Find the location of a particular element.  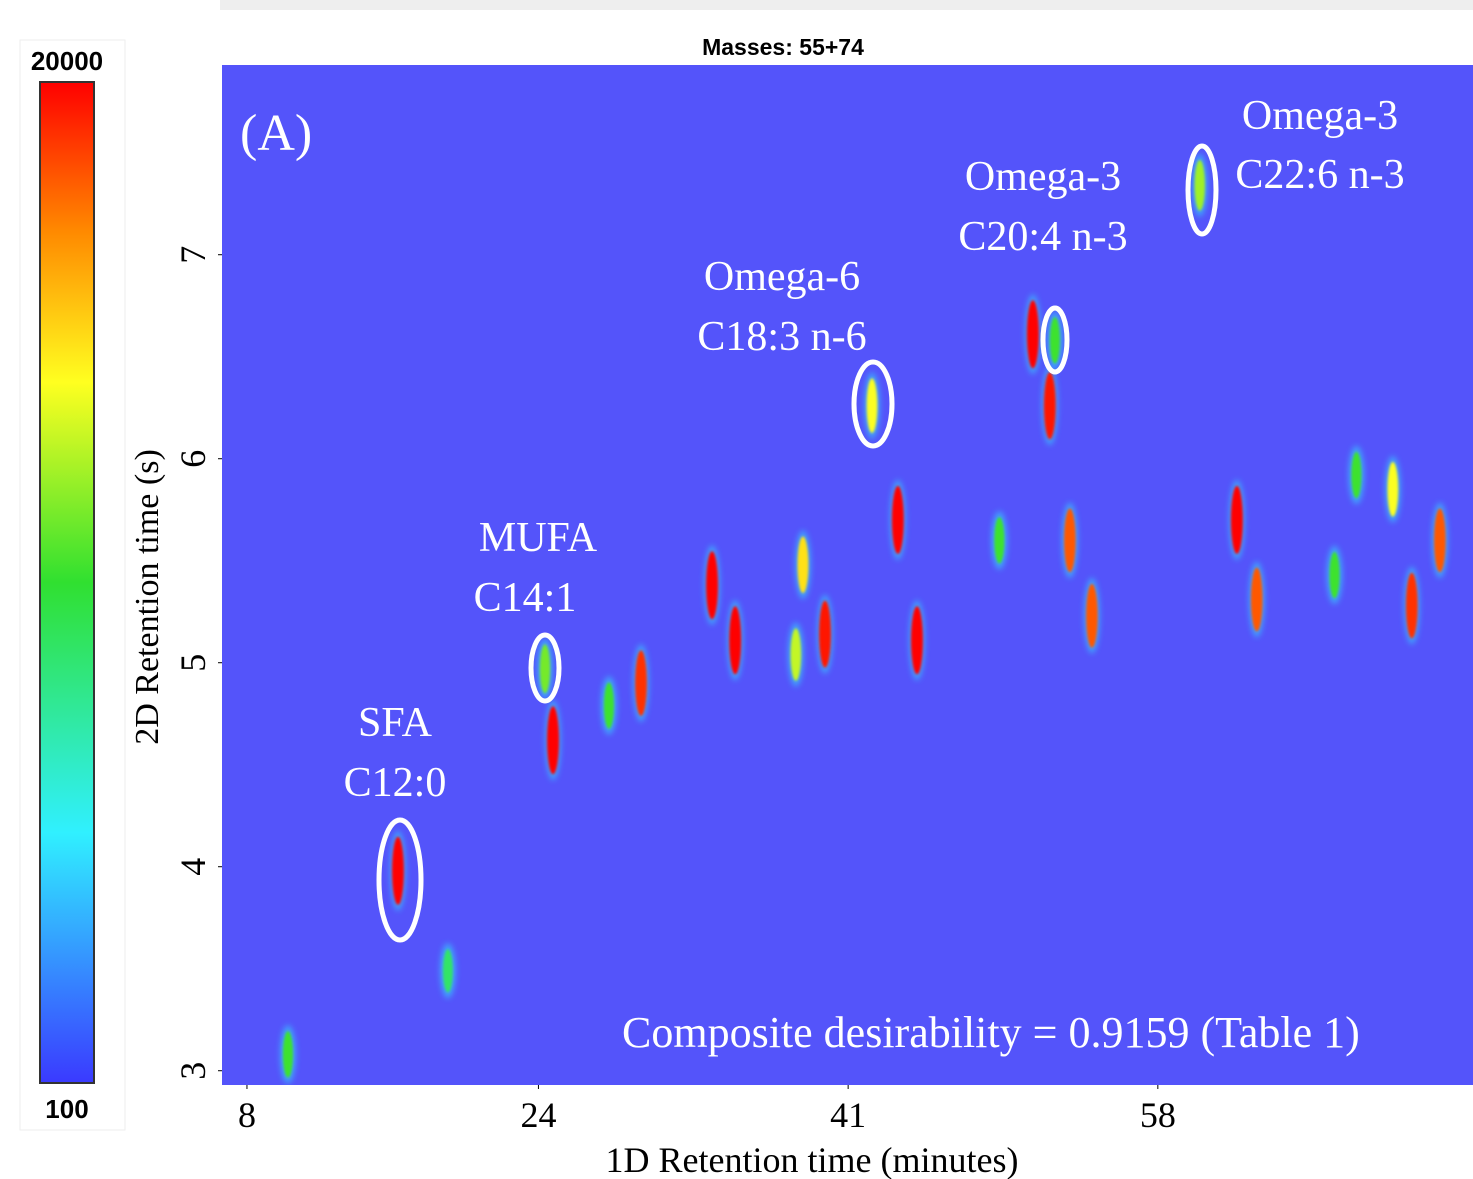

x-axis-title: 1D Retention time (minutes) is located at coordinates (812, 1159).